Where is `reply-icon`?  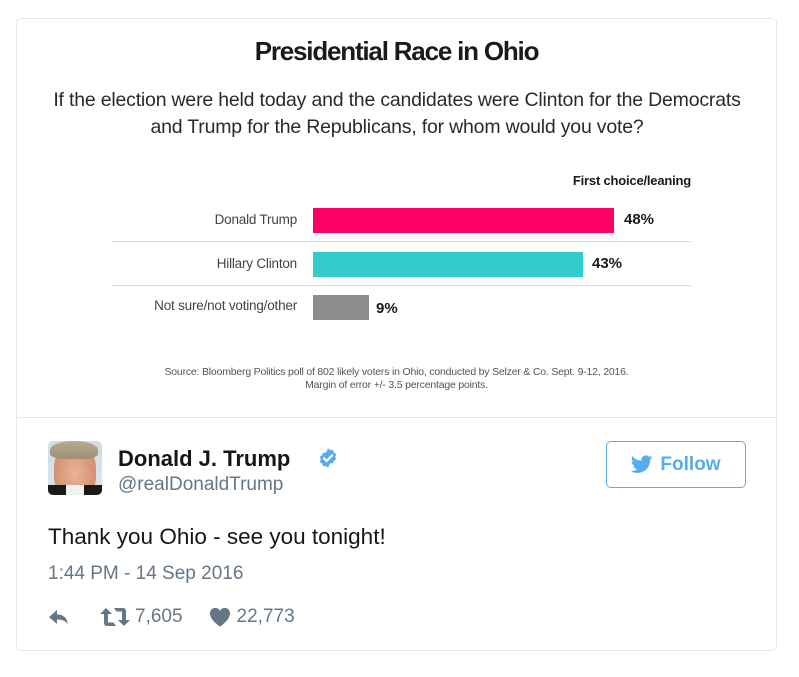 reply-icon is located at coordinates (58, 617).